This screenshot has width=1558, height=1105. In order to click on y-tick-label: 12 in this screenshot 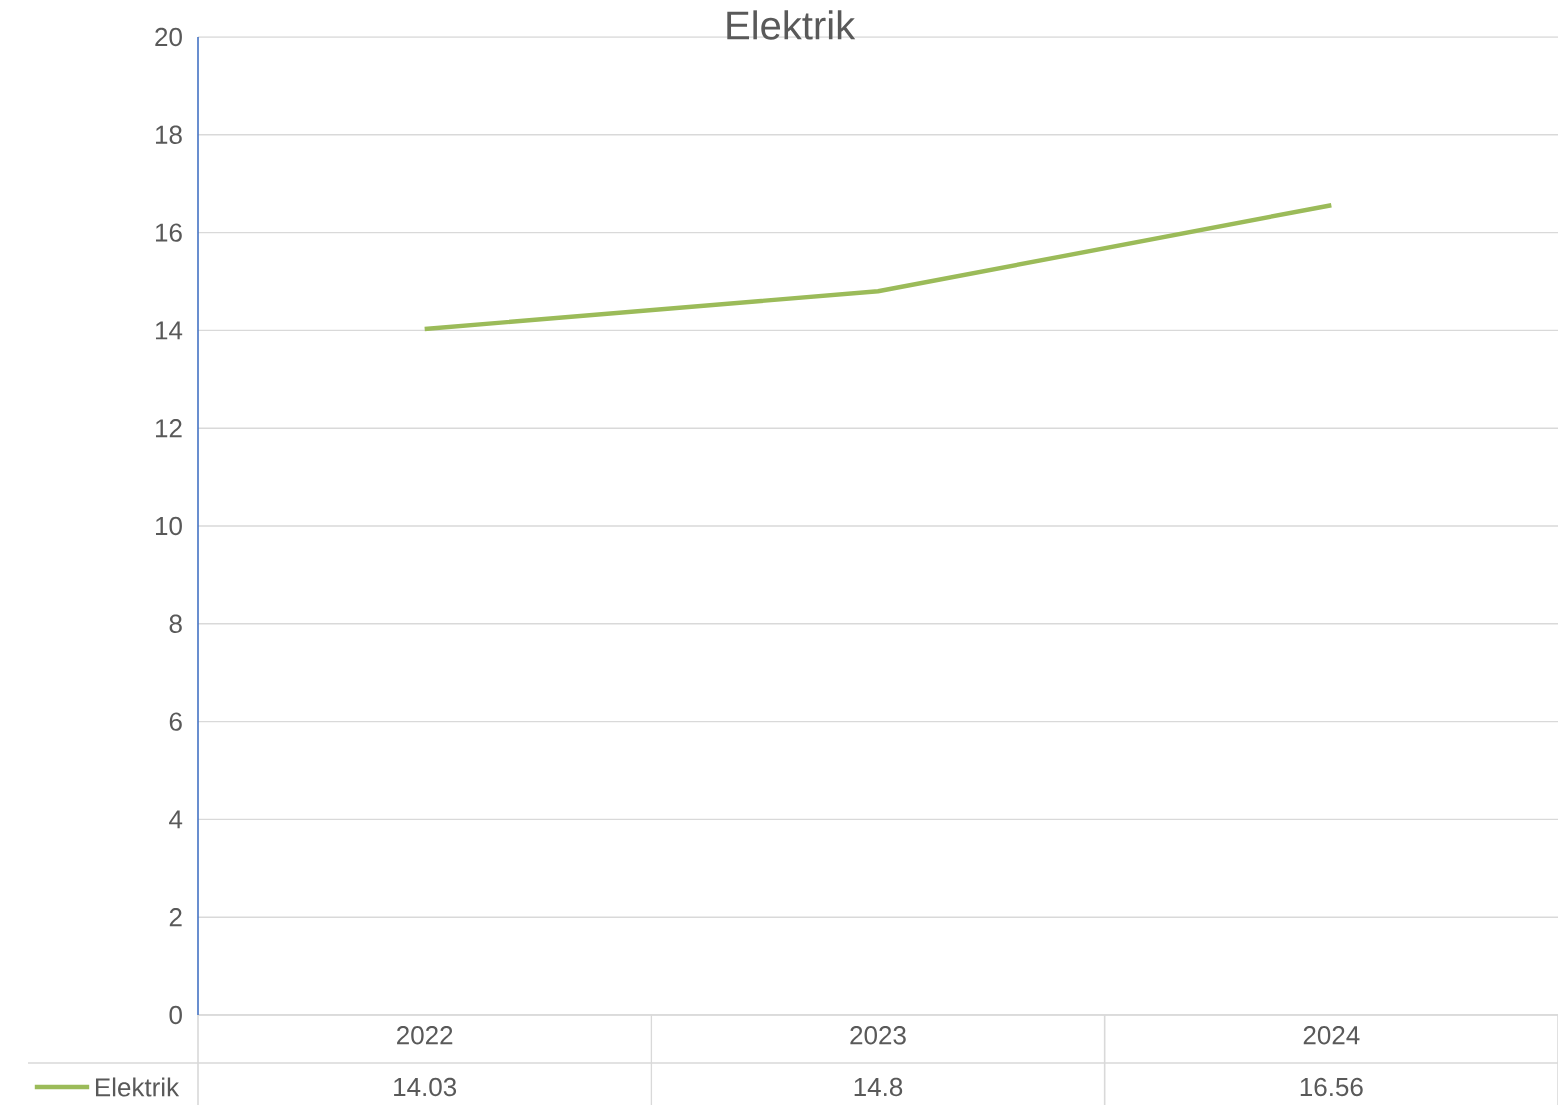, I will do `click(168, 428)`.